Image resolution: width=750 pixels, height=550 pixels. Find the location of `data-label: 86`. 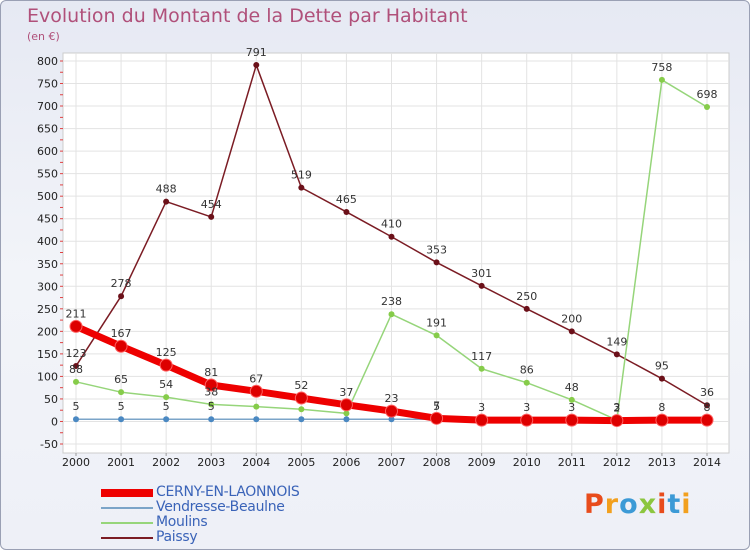

data-label: 86 is located at coordinates (527, 370).